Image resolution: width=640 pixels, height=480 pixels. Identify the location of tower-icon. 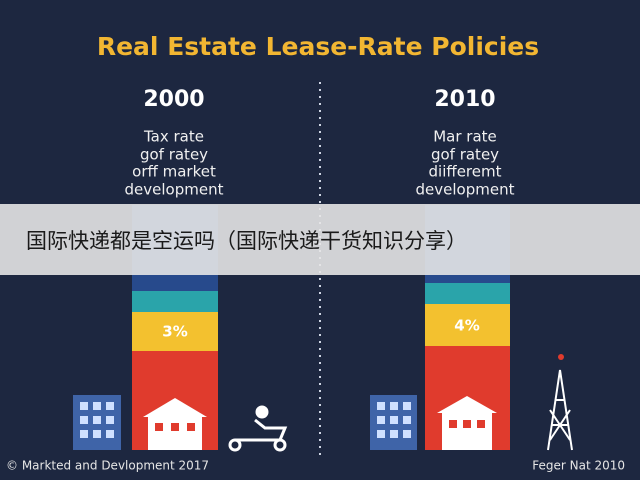
(560, 402).